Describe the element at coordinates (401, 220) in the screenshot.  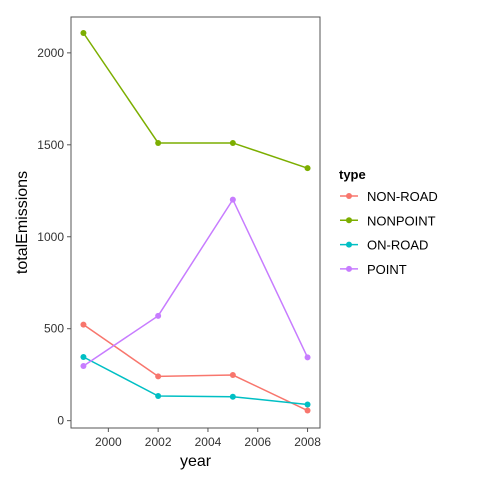
I see `legend-label: NONPOINT` at that location.